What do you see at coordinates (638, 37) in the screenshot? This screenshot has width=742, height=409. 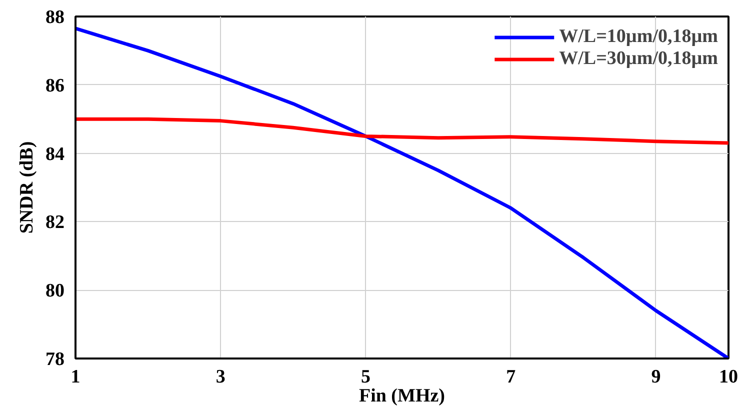 I see `legend-label: W/L=10µm/0,18µm` at bounding box center [638, 37].